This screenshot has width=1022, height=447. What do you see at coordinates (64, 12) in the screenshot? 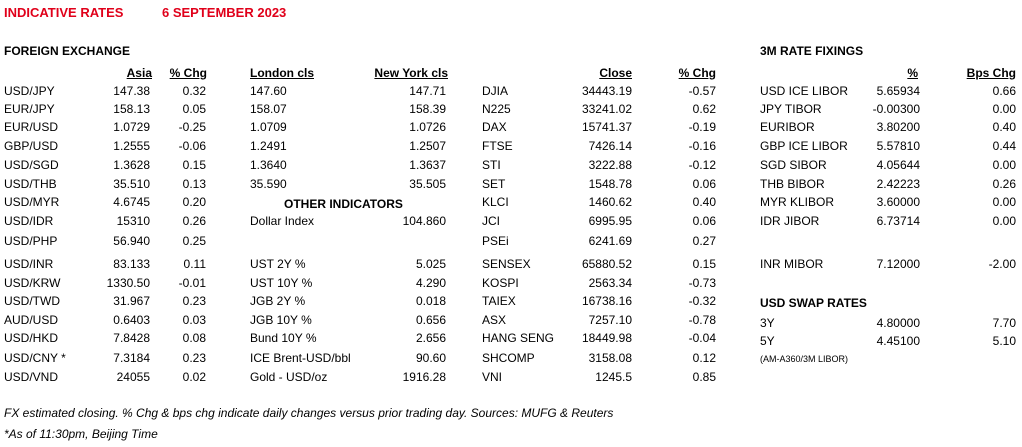
I see `page-title: INDICATIVE RATES` at bounding box center [64, 12].